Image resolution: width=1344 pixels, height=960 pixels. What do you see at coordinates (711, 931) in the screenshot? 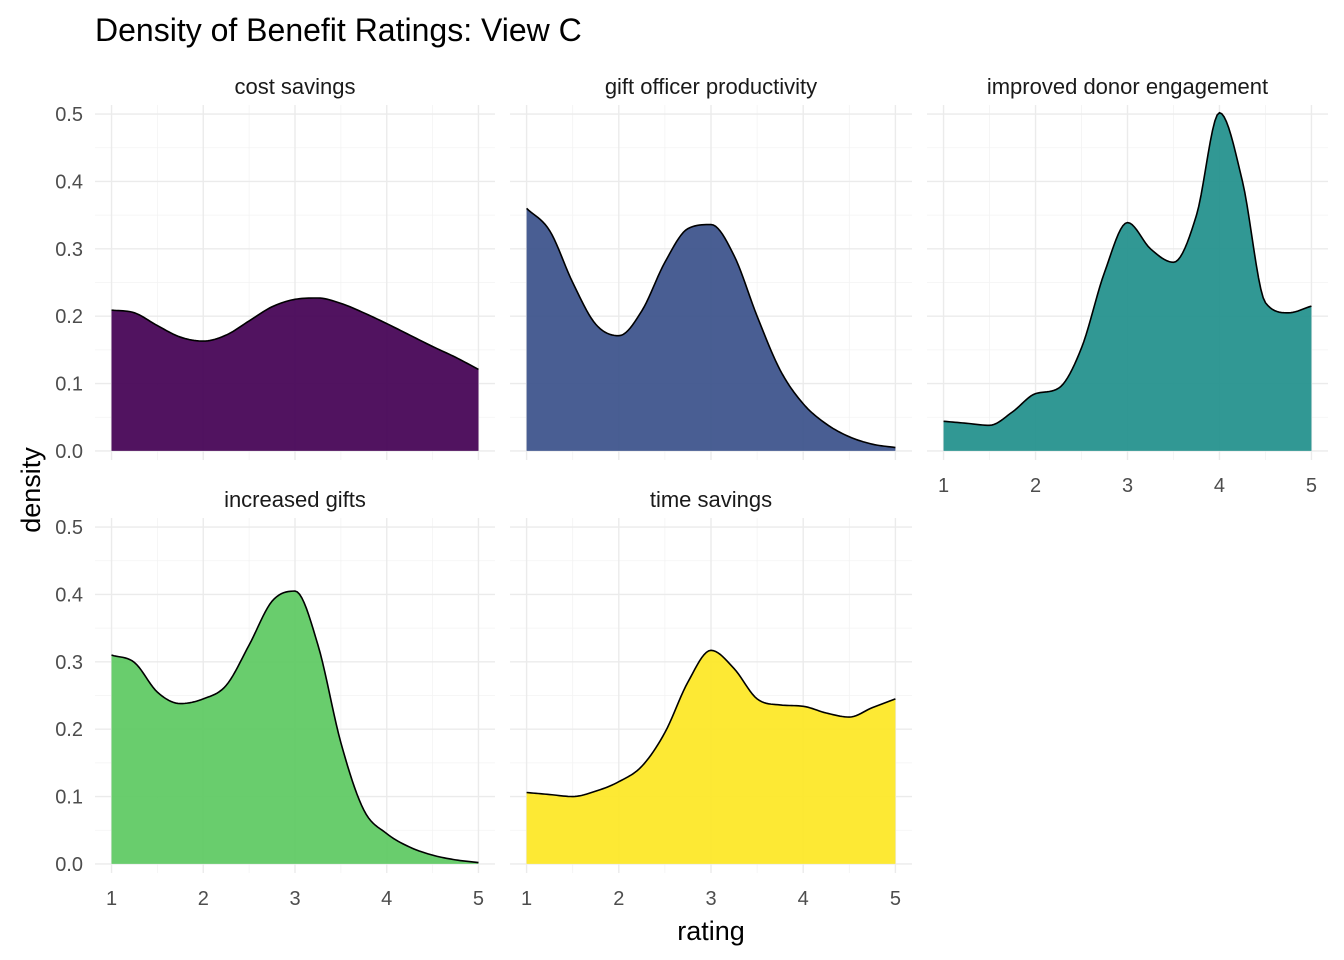
I see `x-axis-title: rating` at bounding box center [711, 931].